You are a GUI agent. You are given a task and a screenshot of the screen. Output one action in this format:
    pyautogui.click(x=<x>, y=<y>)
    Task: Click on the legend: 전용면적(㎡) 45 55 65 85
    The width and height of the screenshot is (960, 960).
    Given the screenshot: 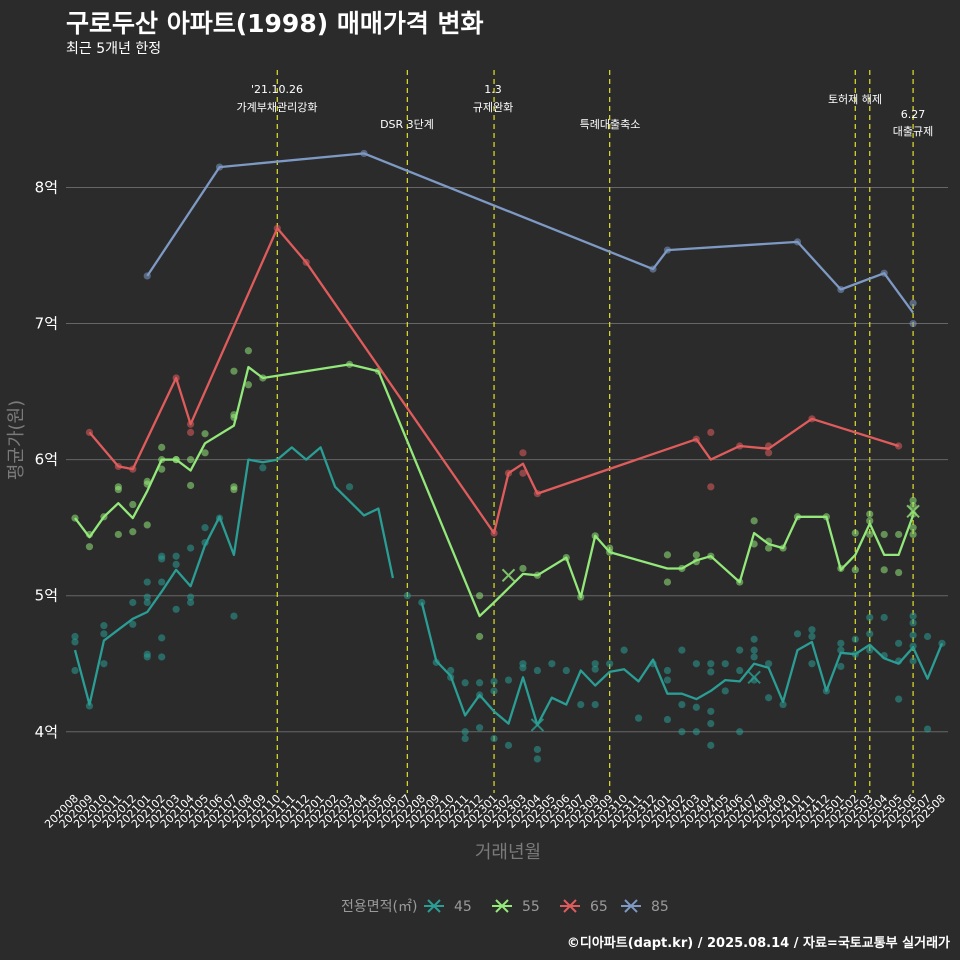 What is the action you would take?
    pyautogui.click(x=505, y=907)
    